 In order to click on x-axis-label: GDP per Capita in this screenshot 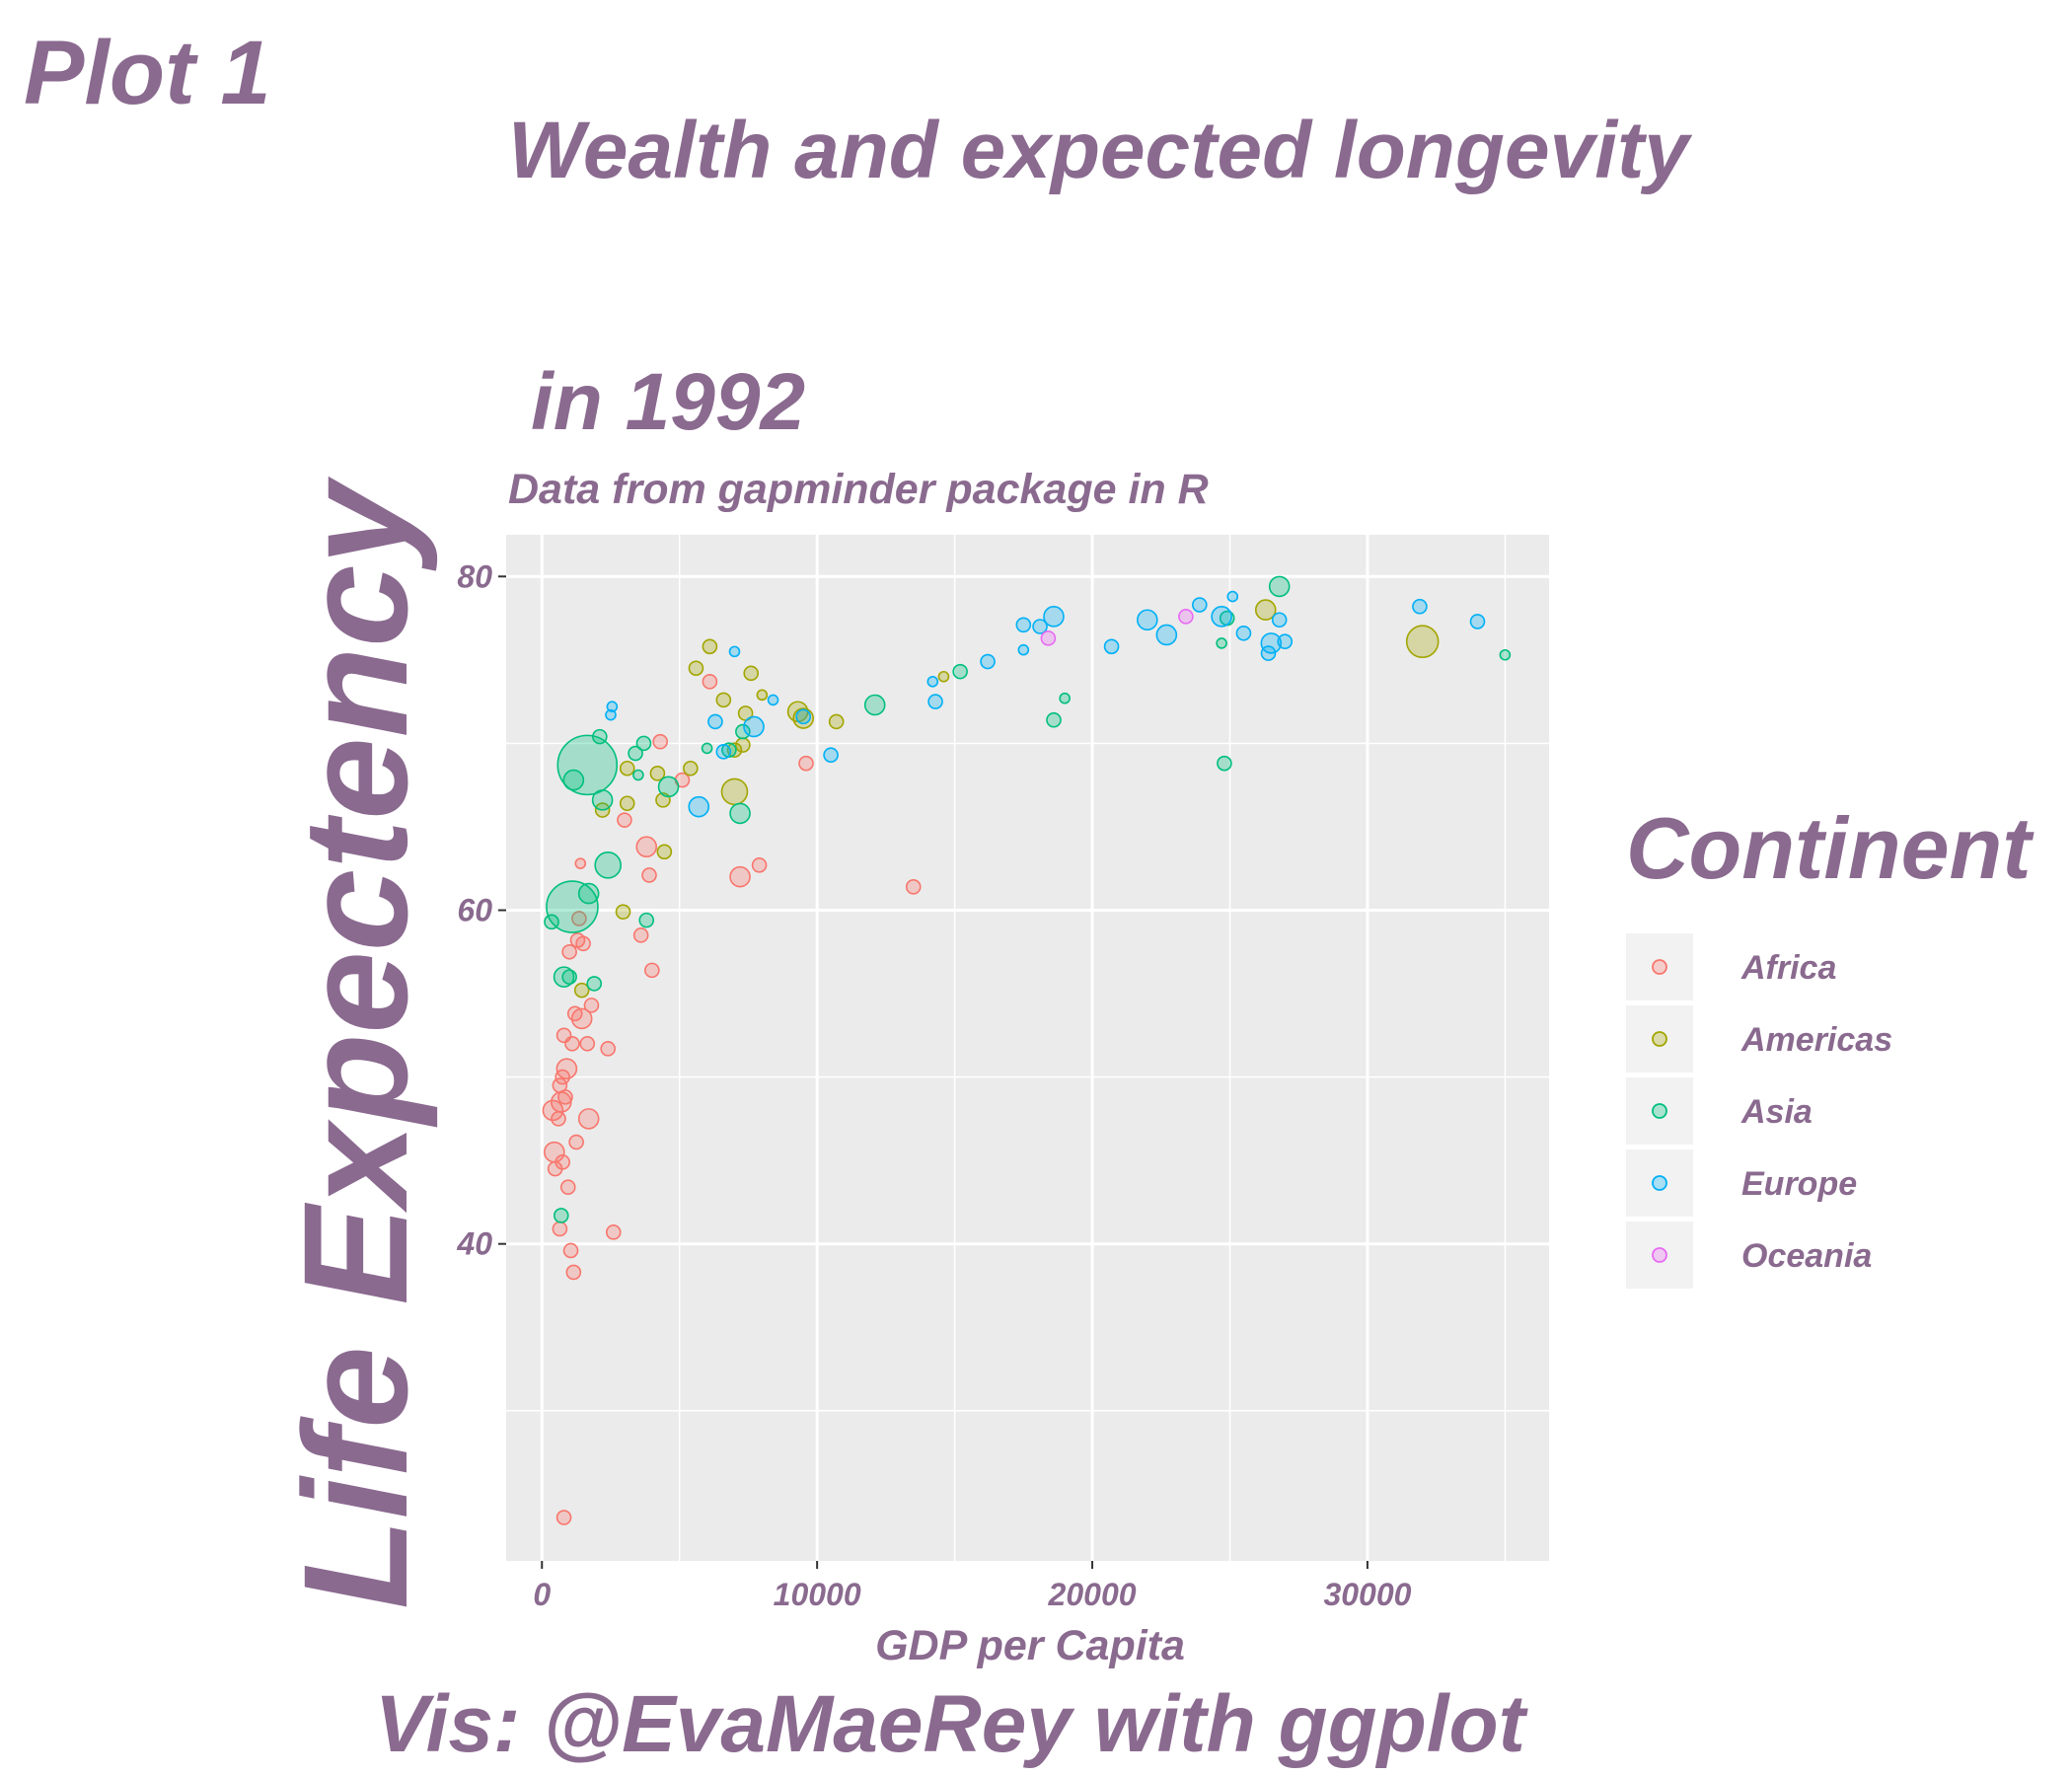, I will do `click(1030, 1646)`.